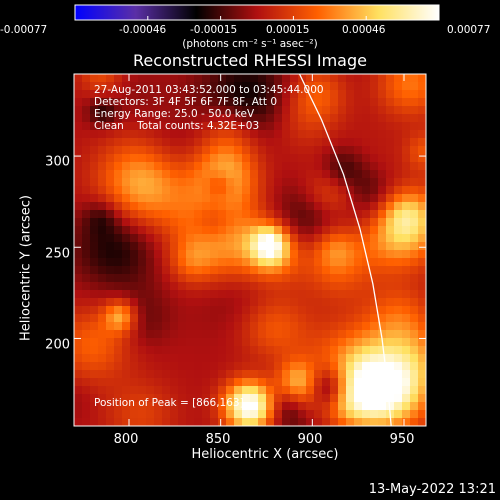  Describe the element at coordinates (57, 345) in the screenshot. I see `y-tick-label: 200` at that location.